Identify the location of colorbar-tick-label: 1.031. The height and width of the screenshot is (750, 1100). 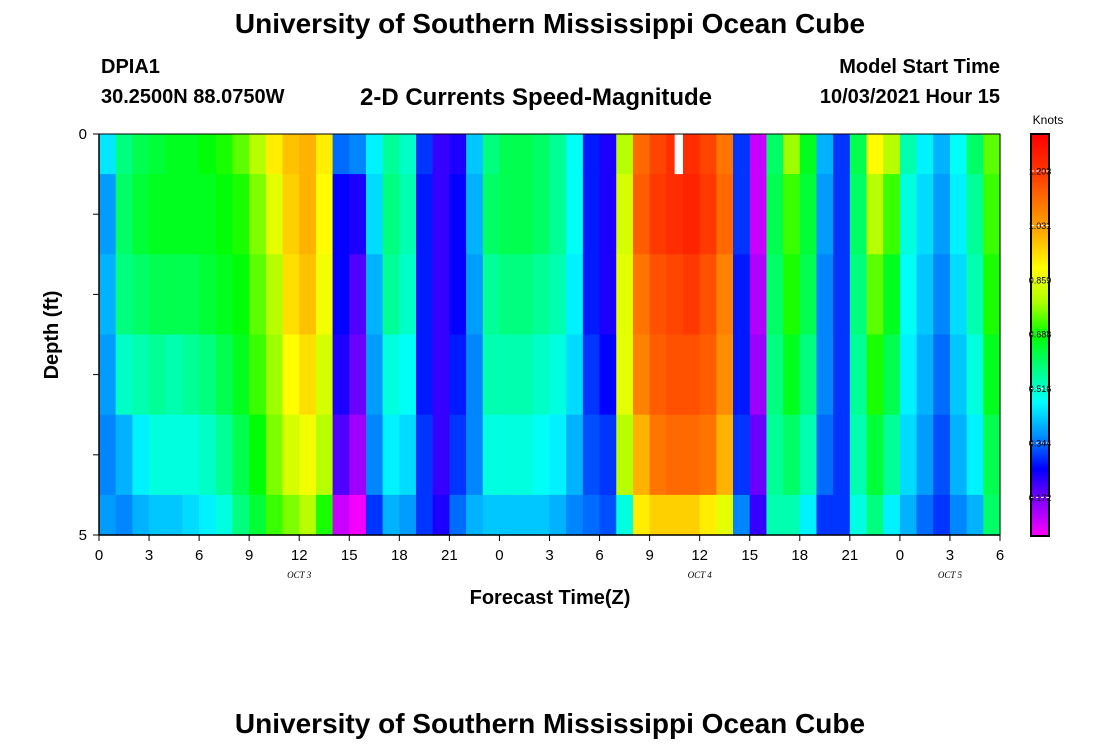
(1040, 226).